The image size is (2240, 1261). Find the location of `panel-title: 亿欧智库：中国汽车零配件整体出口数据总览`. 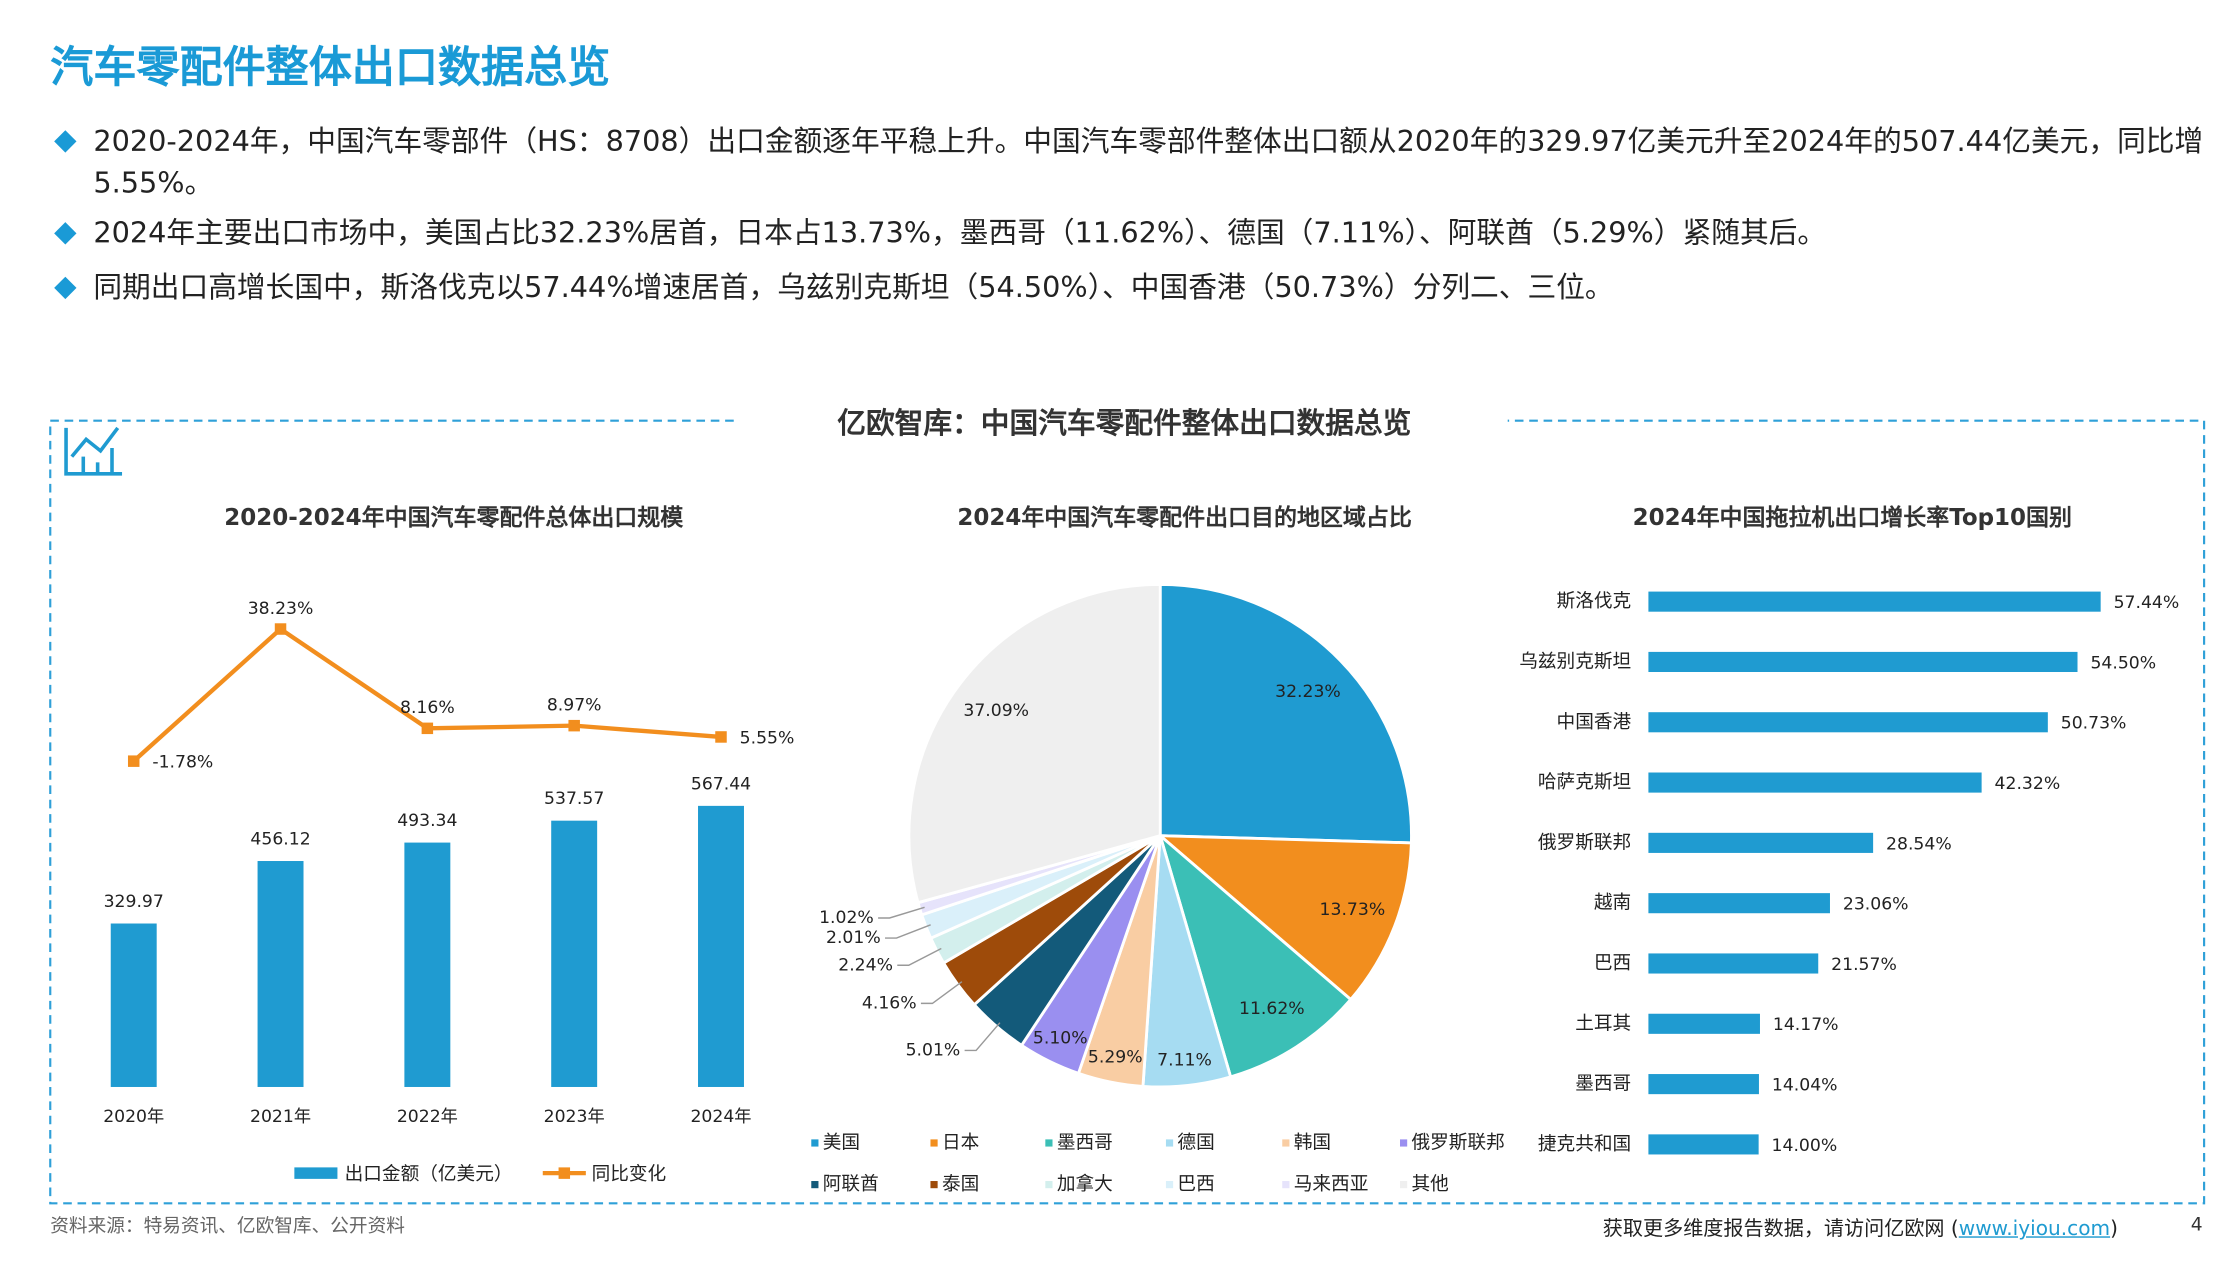

panel-title: 亿欧智库：中国汽车零配件整体出口数据总览 is located at coordinates (1124, 423).